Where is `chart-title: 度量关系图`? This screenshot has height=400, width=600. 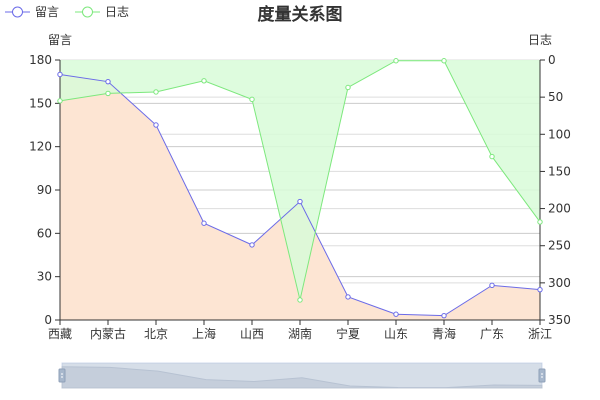 chart-title: 度量关系图 is located at coordinates (300, 14).